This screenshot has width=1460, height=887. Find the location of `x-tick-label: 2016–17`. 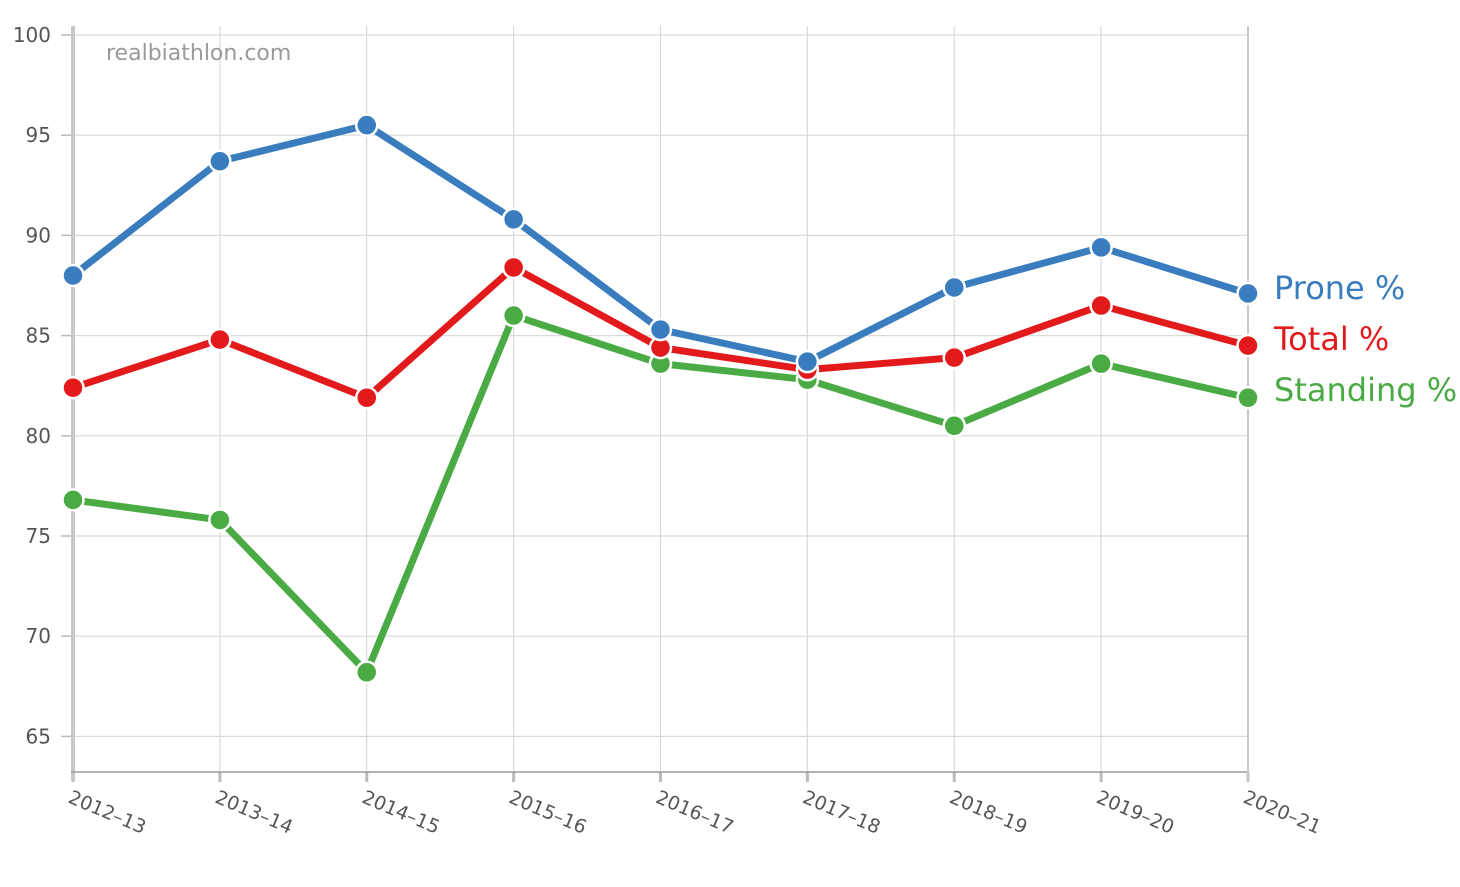

x-tick-label: 2016–17 is located at coordinates (695, 812).